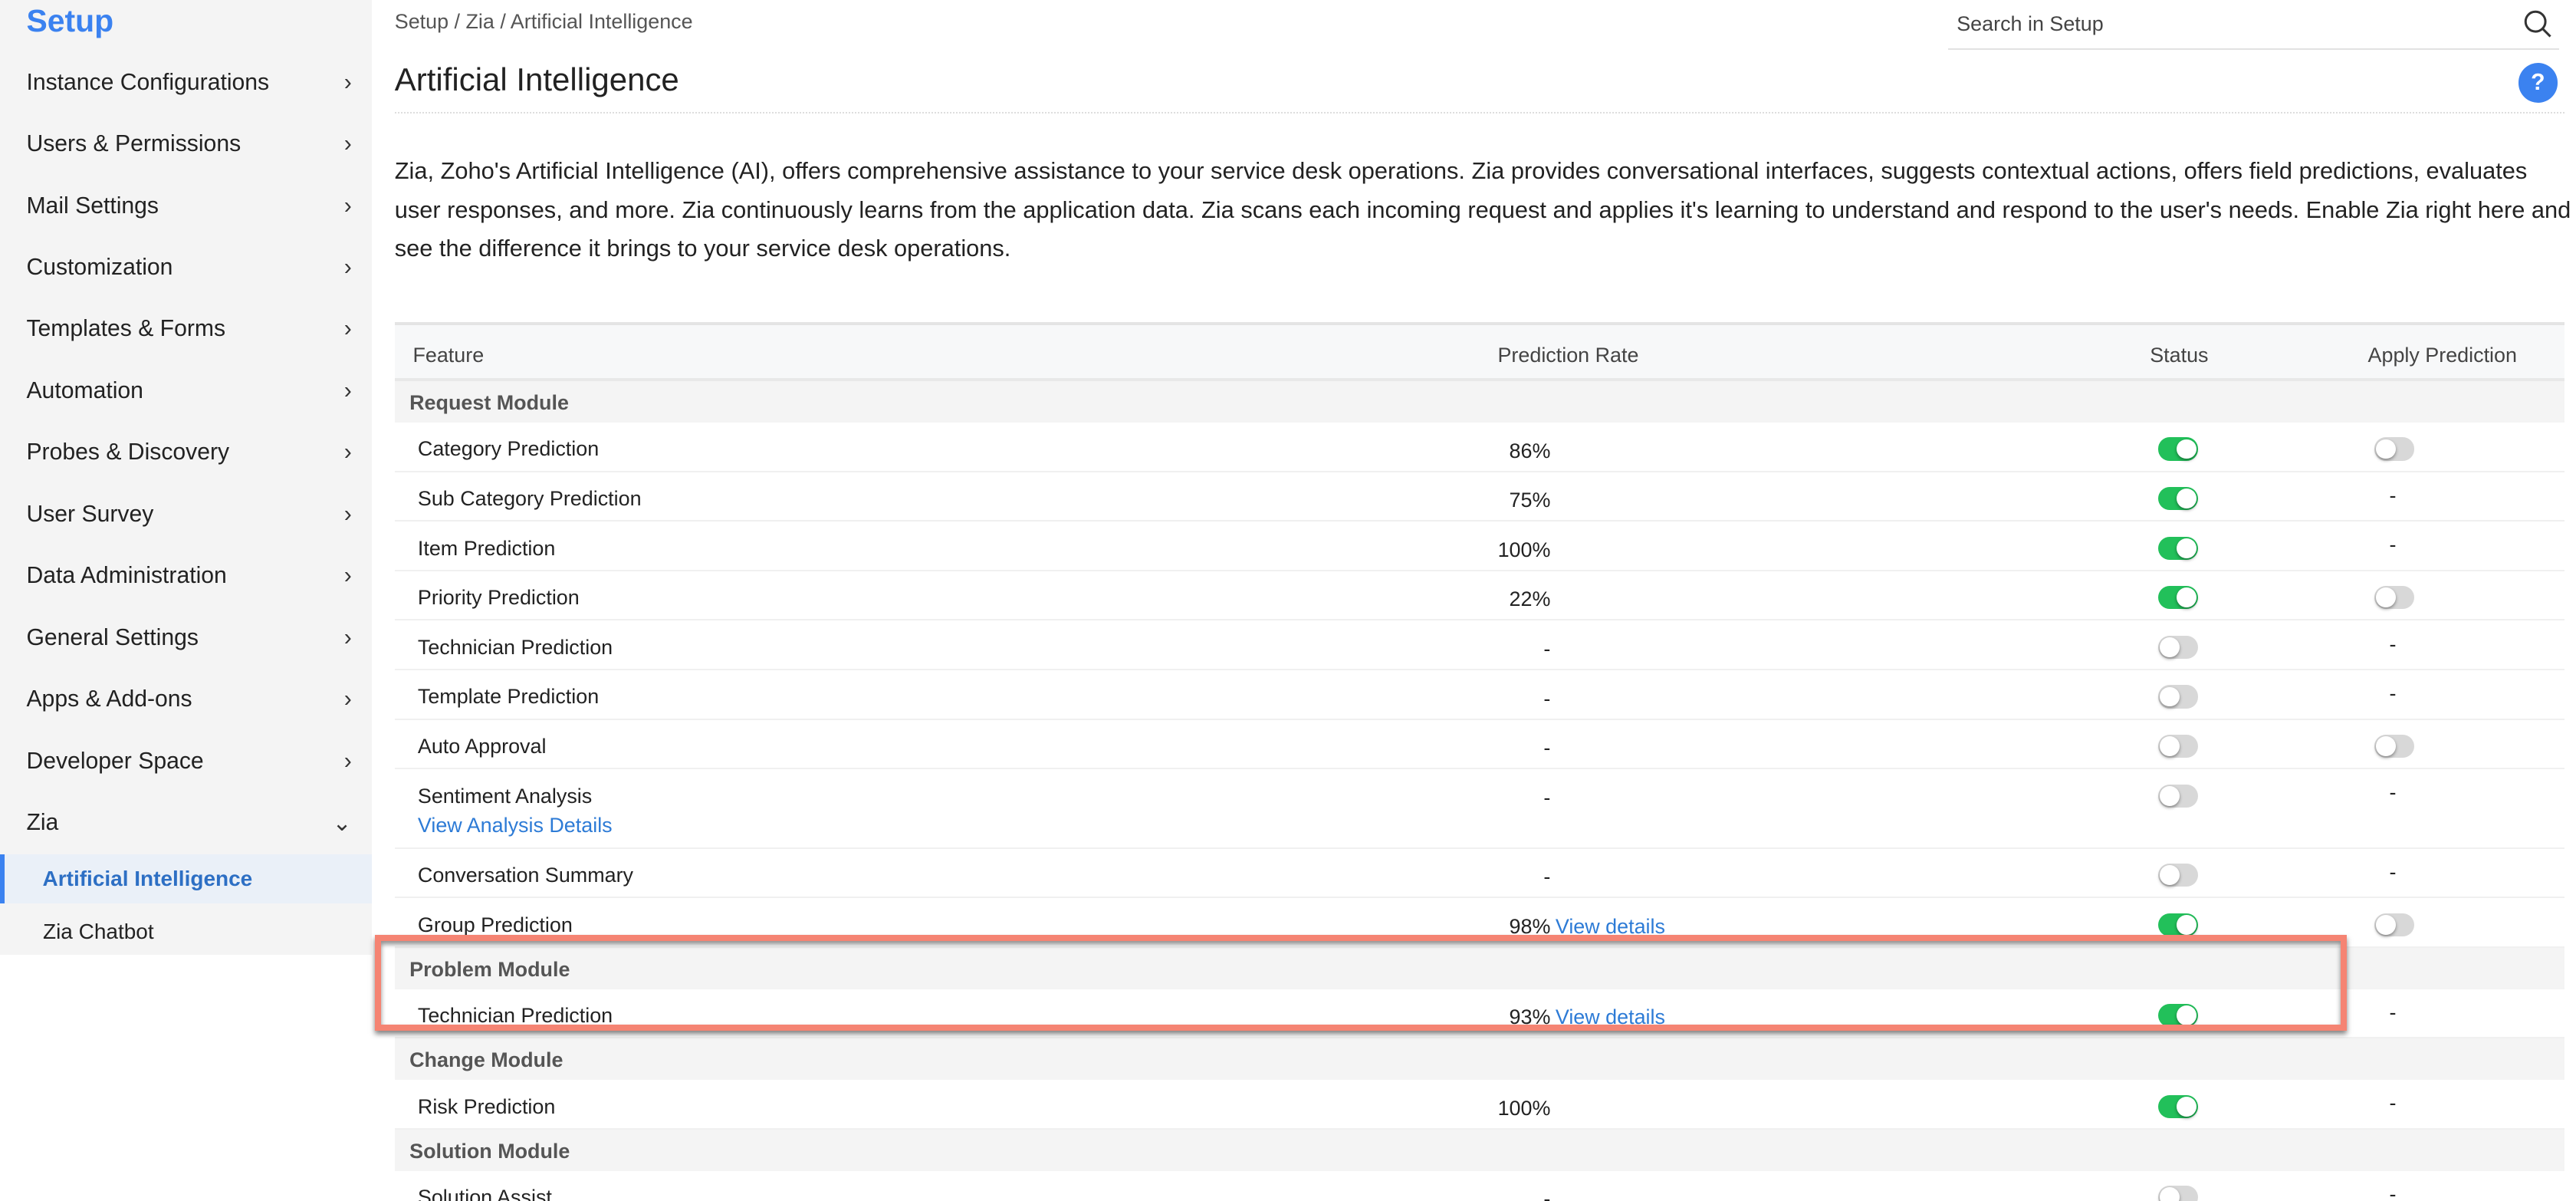 This screenshot has width=2576, height=1201. What do you see at coordinates (508, 449) in the screenshot?
I see `feature-name: Category Prediction` at bounding box center [508, 449].